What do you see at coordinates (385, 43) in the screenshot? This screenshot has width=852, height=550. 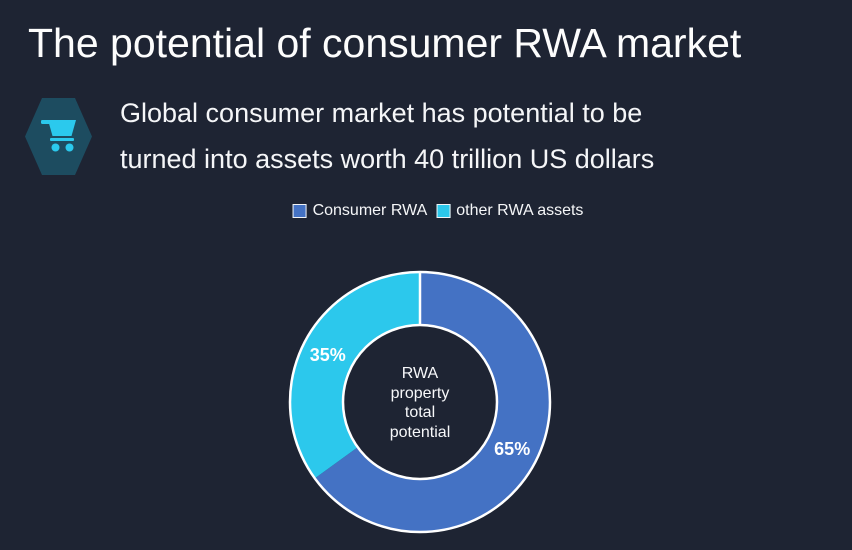 I see `page-title: The potential of consumer RWA market` at bounding box center [385, 43].